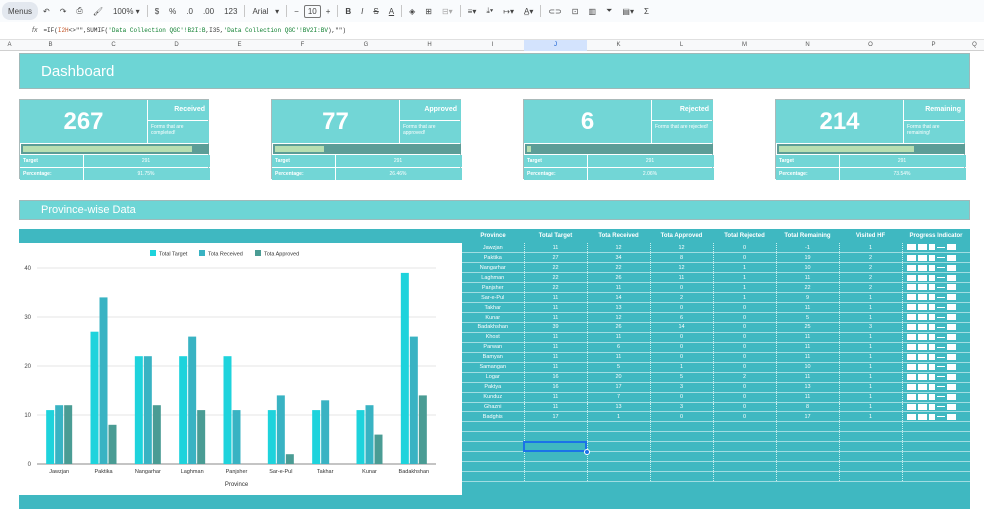  Describe the element at coordinates (46, 11) in the screenshot. I see `undo-icon: ↶` at that location.